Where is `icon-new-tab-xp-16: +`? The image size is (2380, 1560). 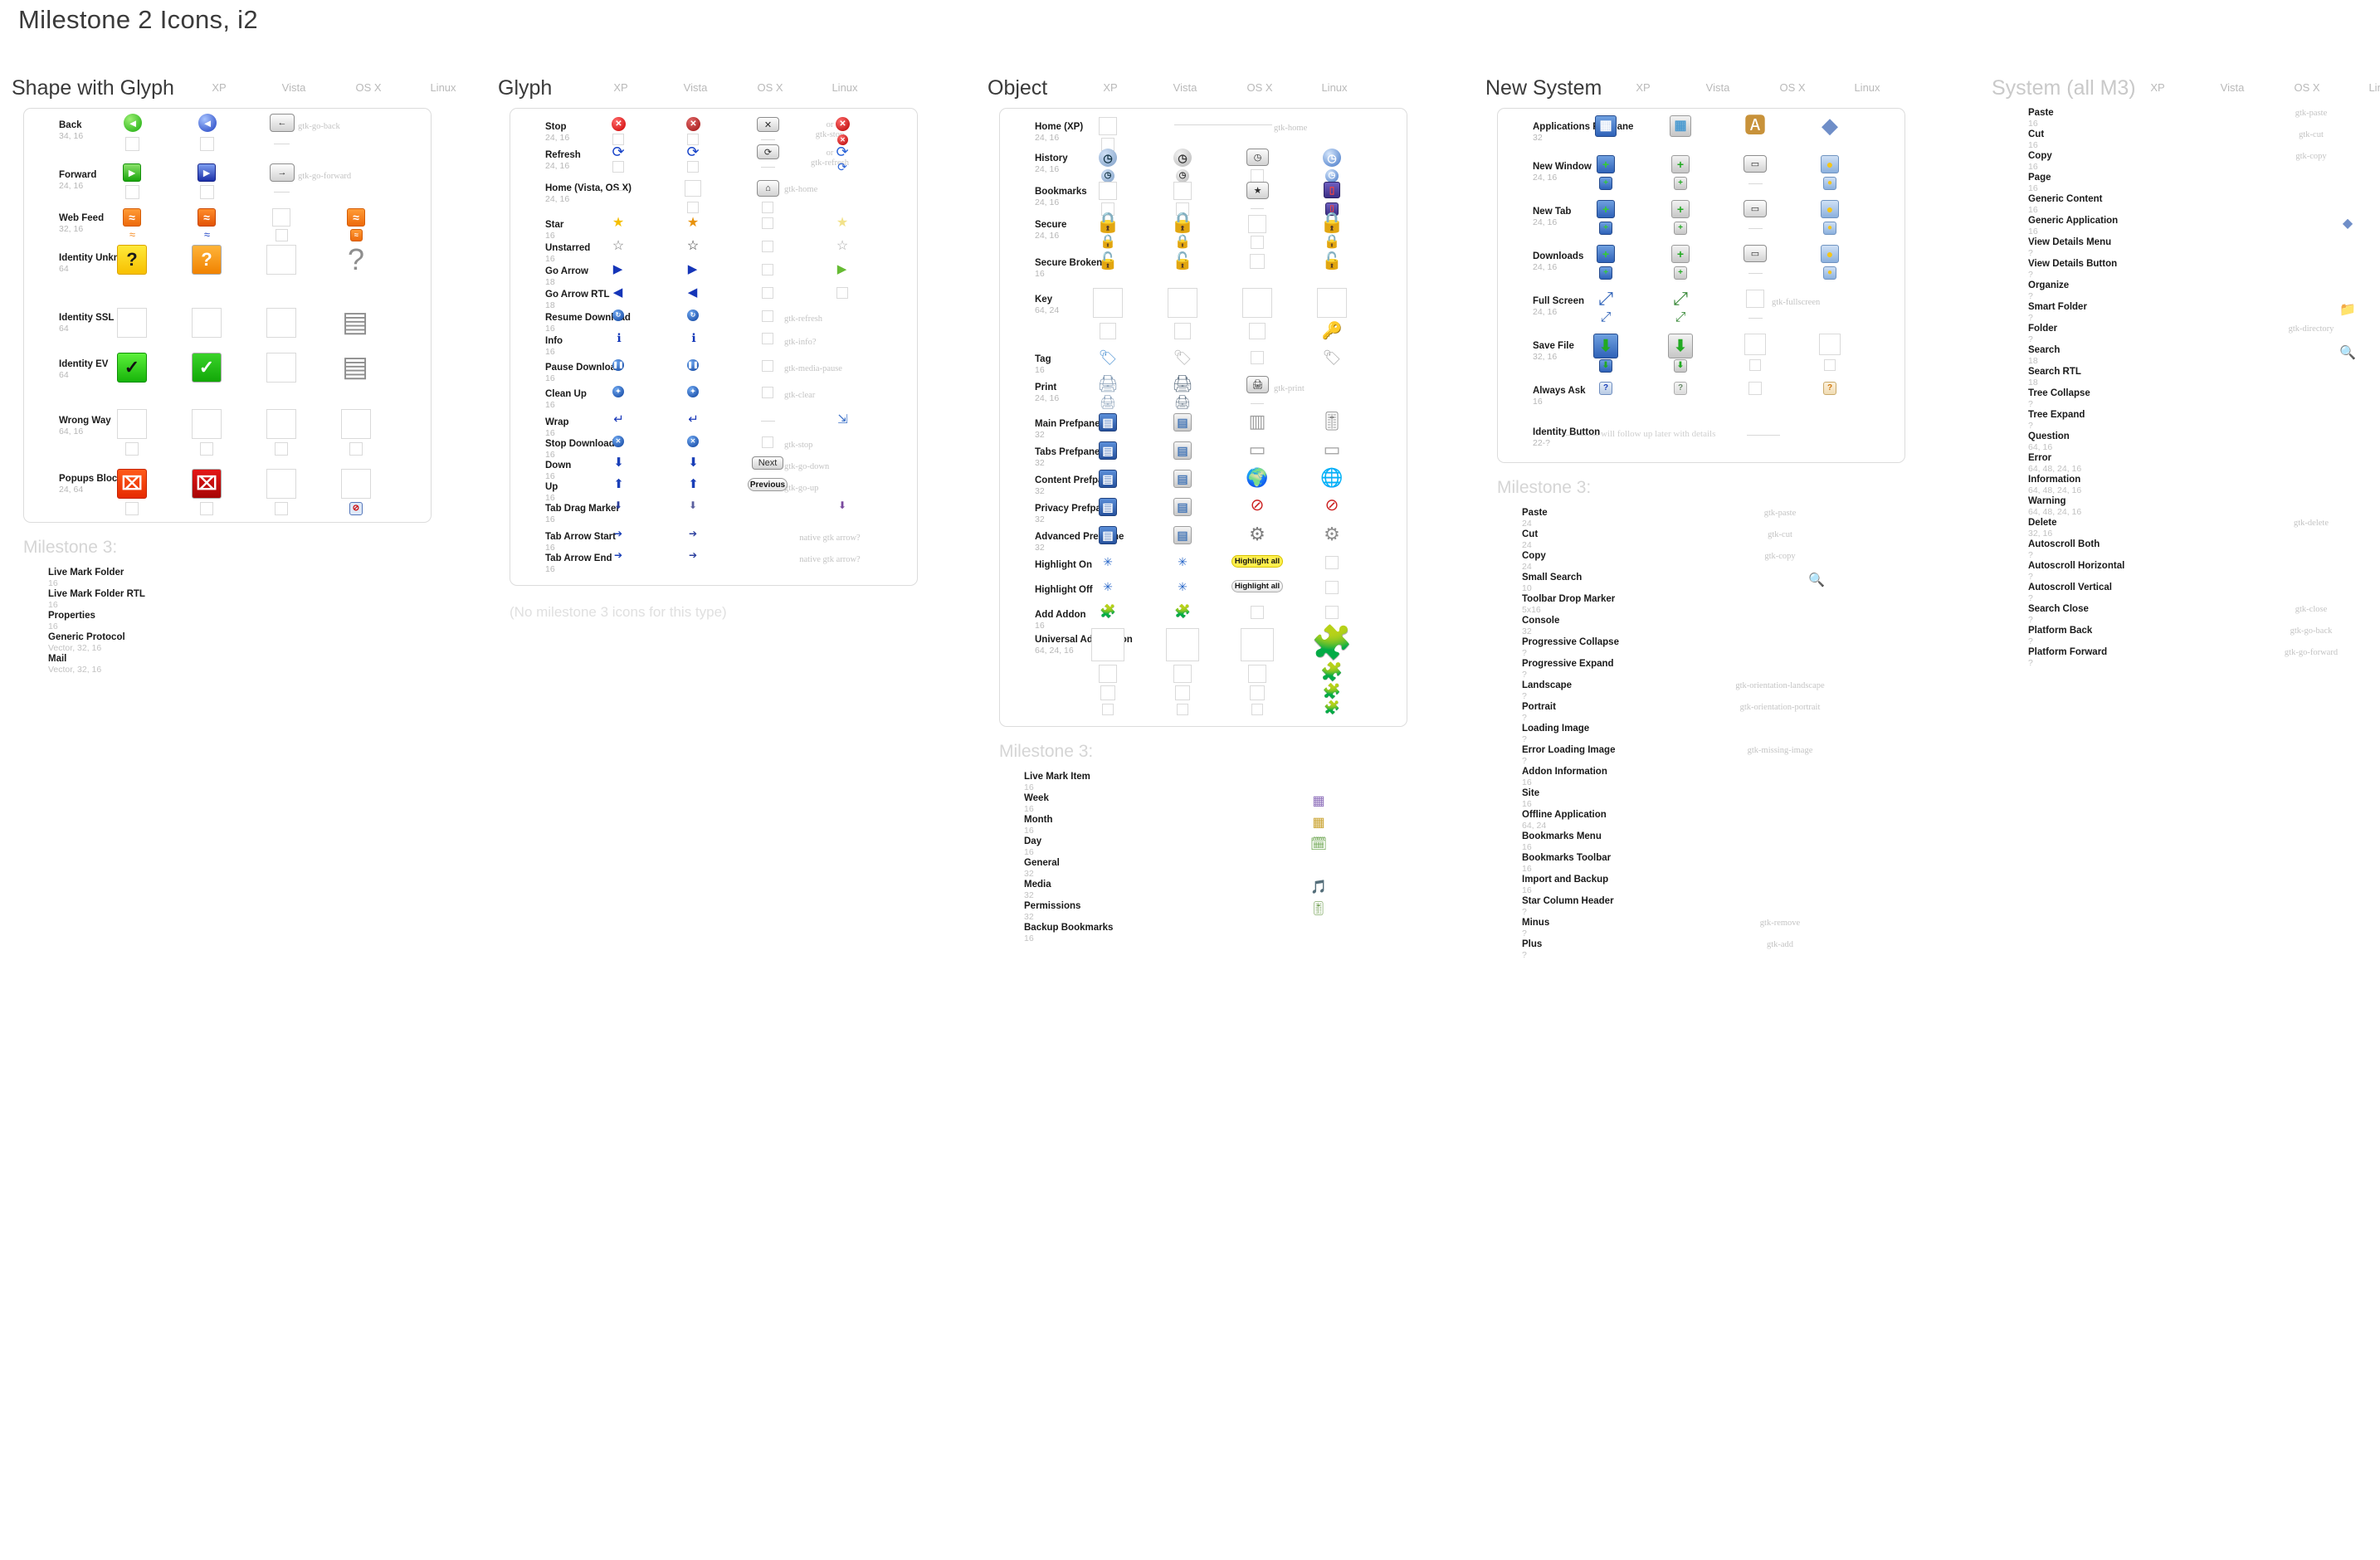 icon-new-tab-xp-16: + is located at coordinates (1605, 228).